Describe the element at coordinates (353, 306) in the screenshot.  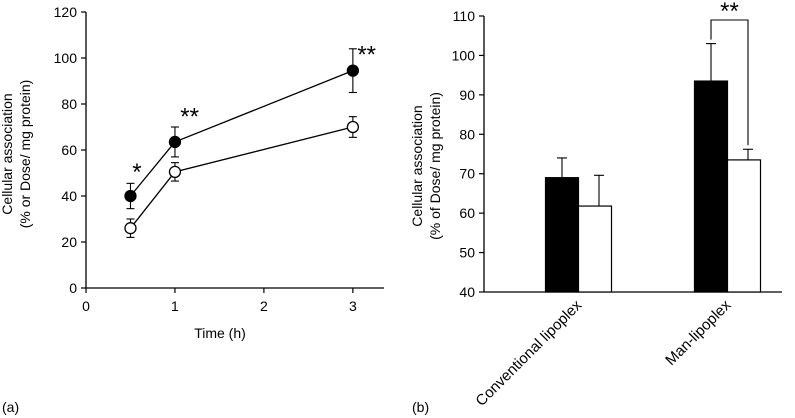
I see `panel-a-x-tick-label: 3` at that location.